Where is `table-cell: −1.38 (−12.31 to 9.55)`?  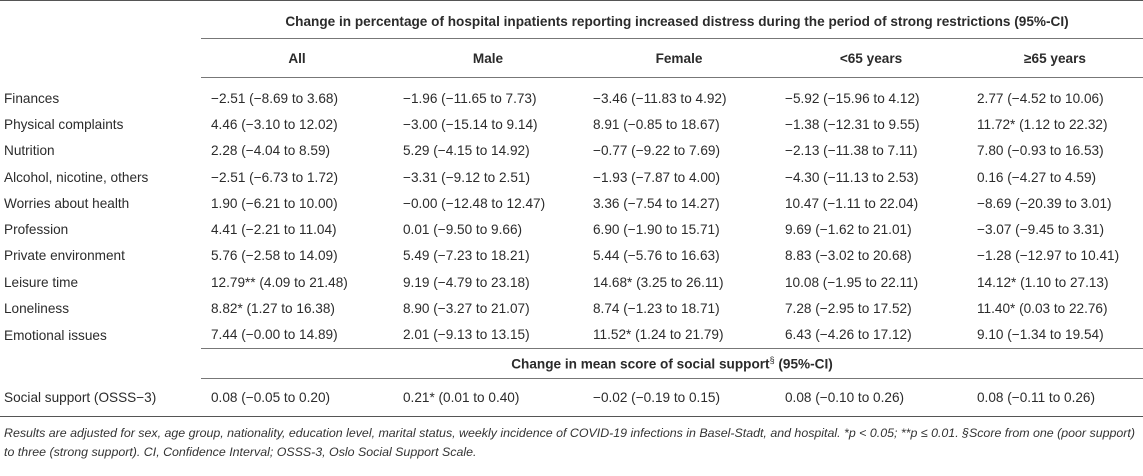
table-cell: −1.38 (−12.31 to 9.55) is located at coordinates (852, 124).